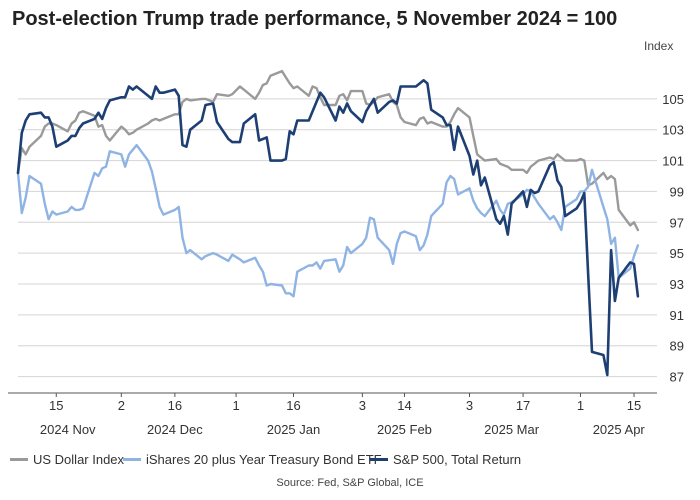 The image size is (700, 500). I want to click on y-tick-label: 93, so click(677, 284).